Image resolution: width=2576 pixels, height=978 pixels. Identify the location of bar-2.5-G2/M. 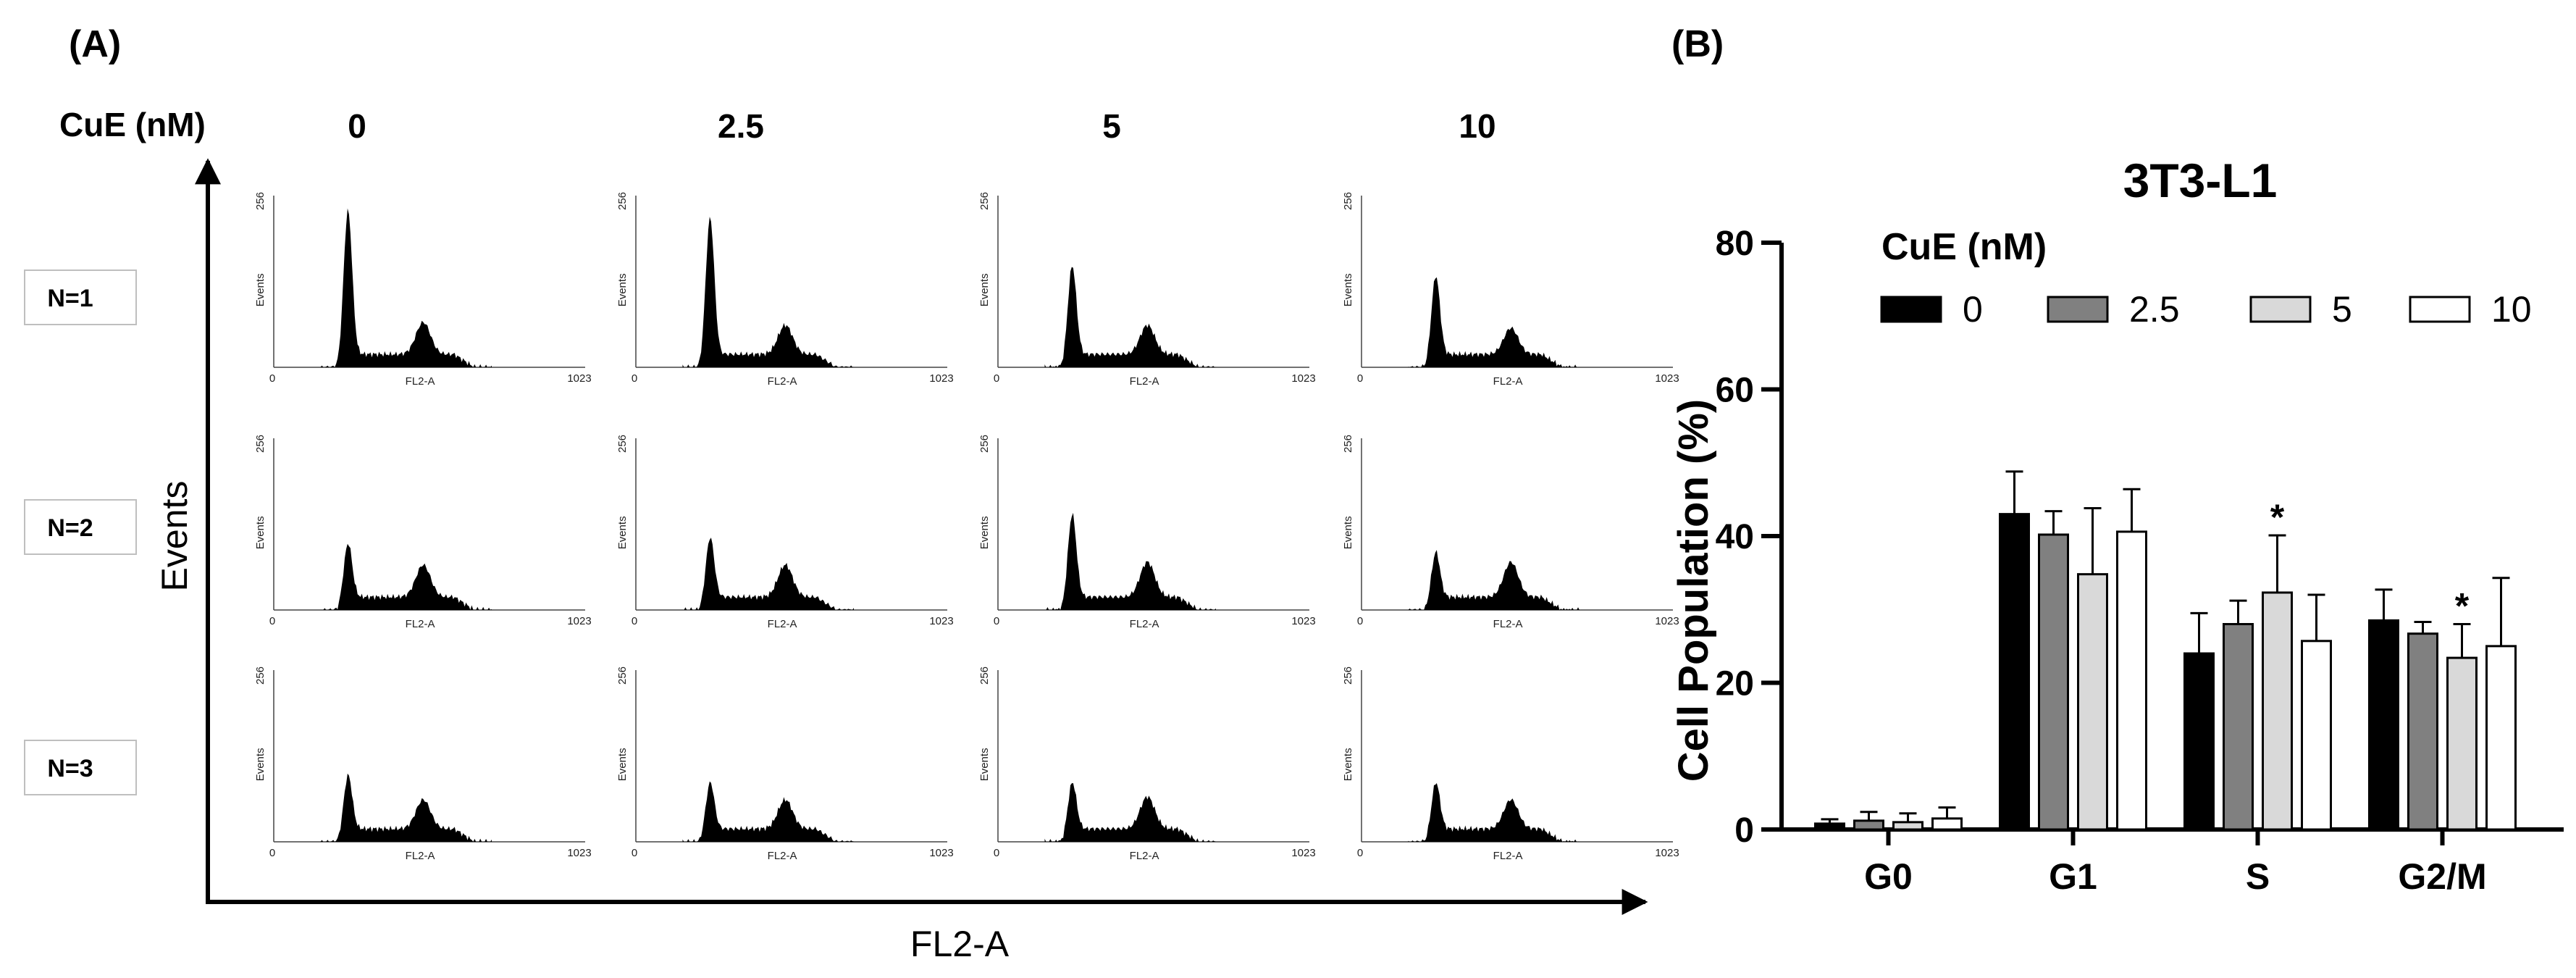
(2422, 731).